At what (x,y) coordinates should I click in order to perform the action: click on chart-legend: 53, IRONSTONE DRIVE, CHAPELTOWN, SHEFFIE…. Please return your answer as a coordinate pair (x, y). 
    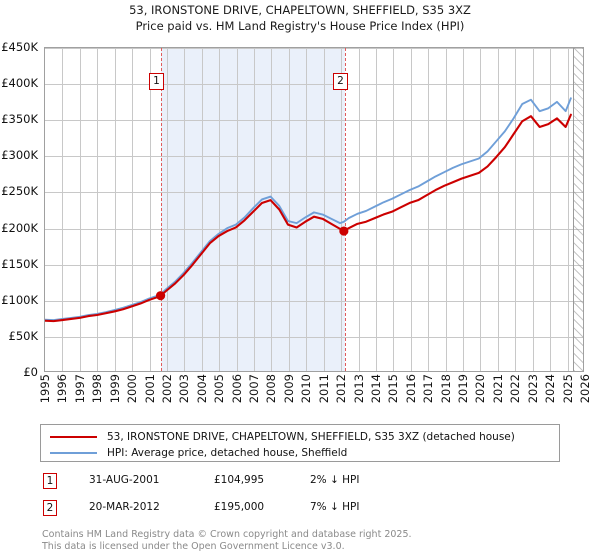
    Looking at the image, I should click on (300, 443).